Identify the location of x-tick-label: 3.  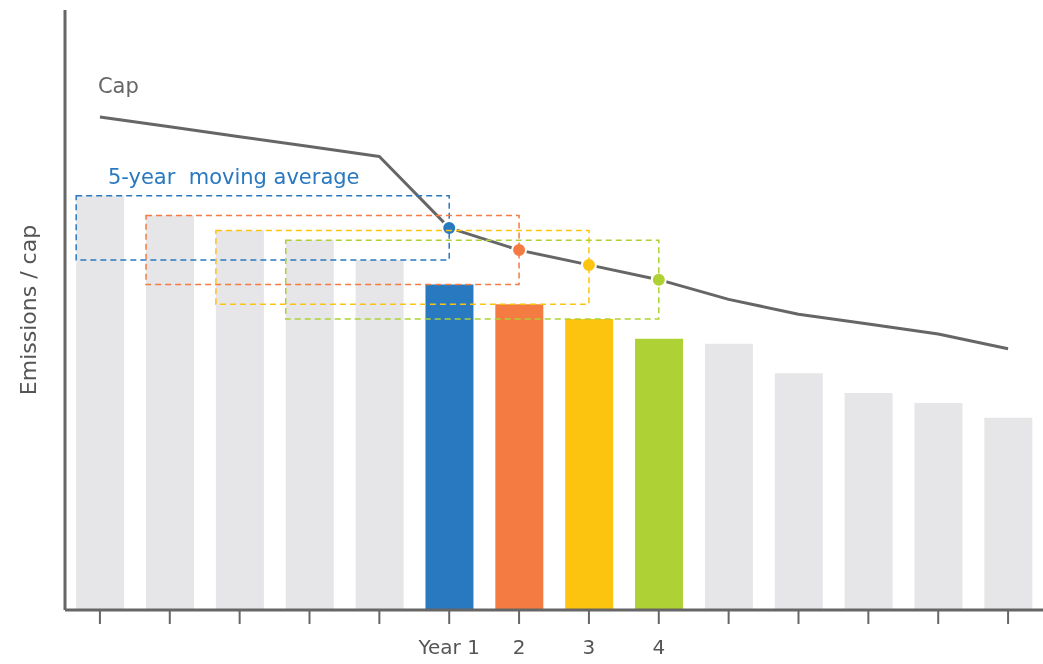
(589, 647).